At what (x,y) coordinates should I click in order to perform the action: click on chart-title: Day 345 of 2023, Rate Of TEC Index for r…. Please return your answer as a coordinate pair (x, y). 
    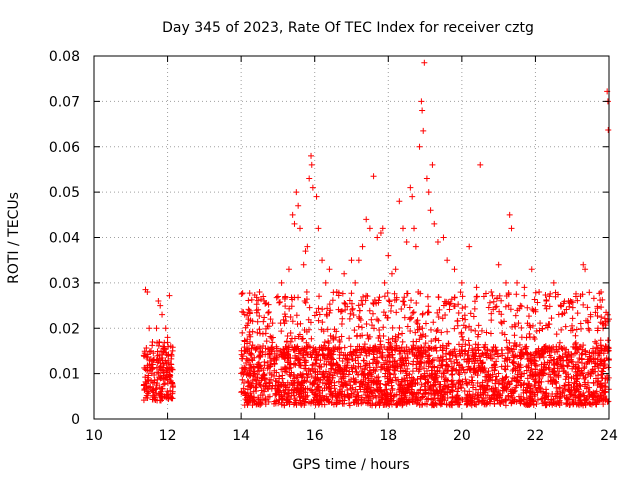
    Looking at the image, I should click on (348, 28).